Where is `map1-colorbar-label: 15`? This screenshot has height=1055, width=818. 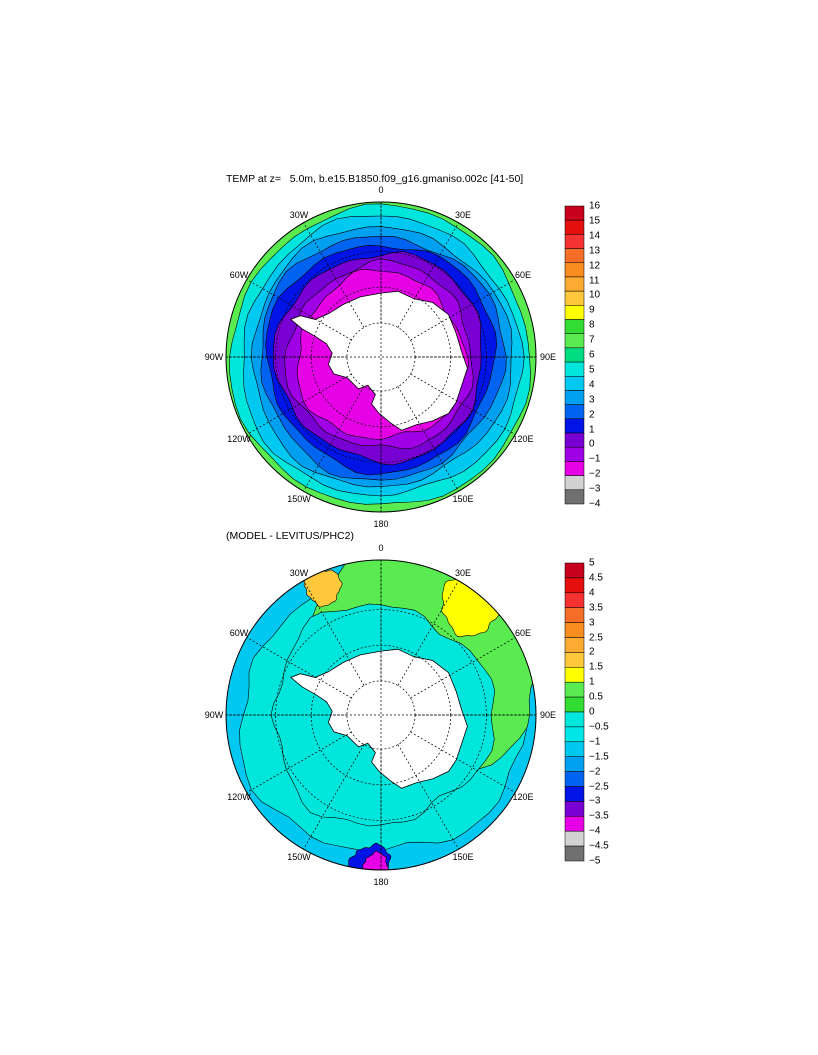 map1-colorbar-label: 15 is located at coordinates (595, 221).